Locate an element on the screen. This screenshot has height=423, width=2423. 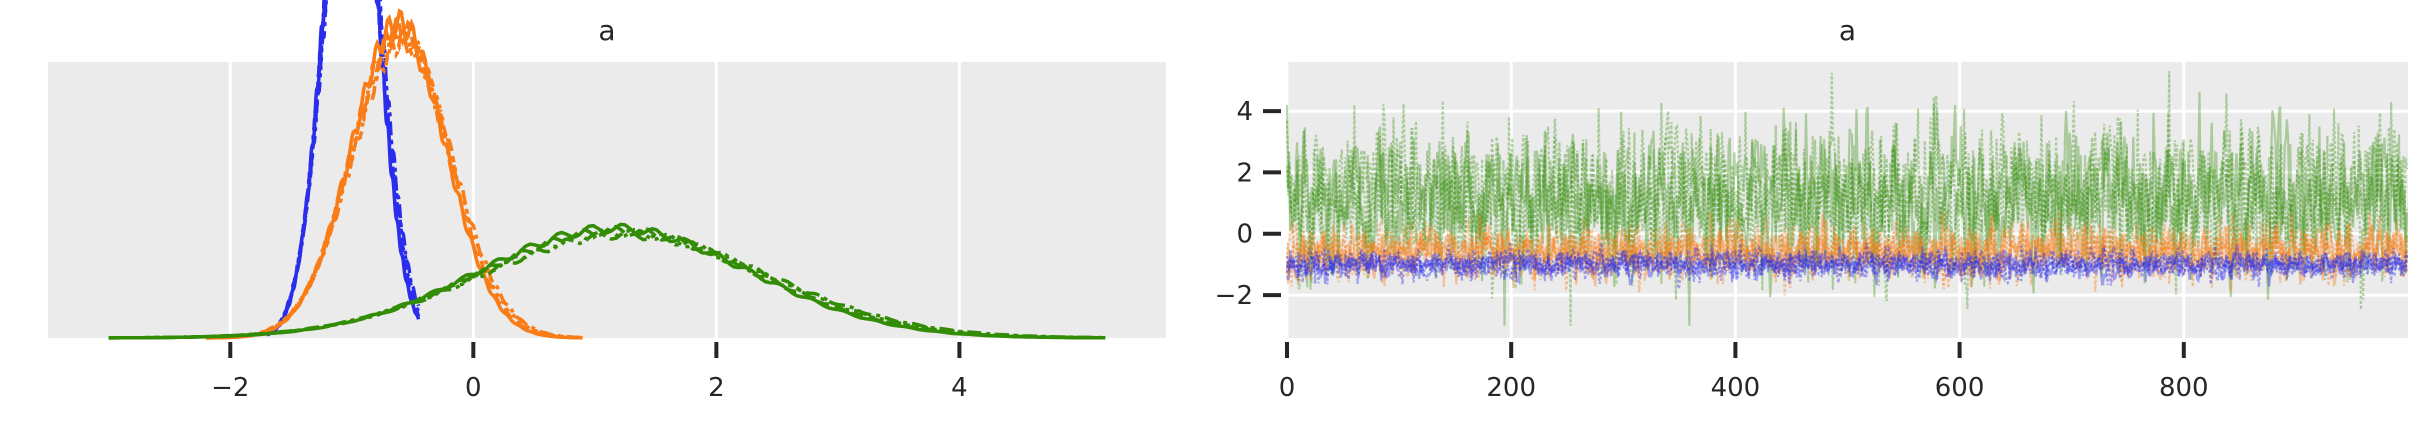
trace-y-ticks: 4 2 0 −2 is located at coordinates (1248, 204).